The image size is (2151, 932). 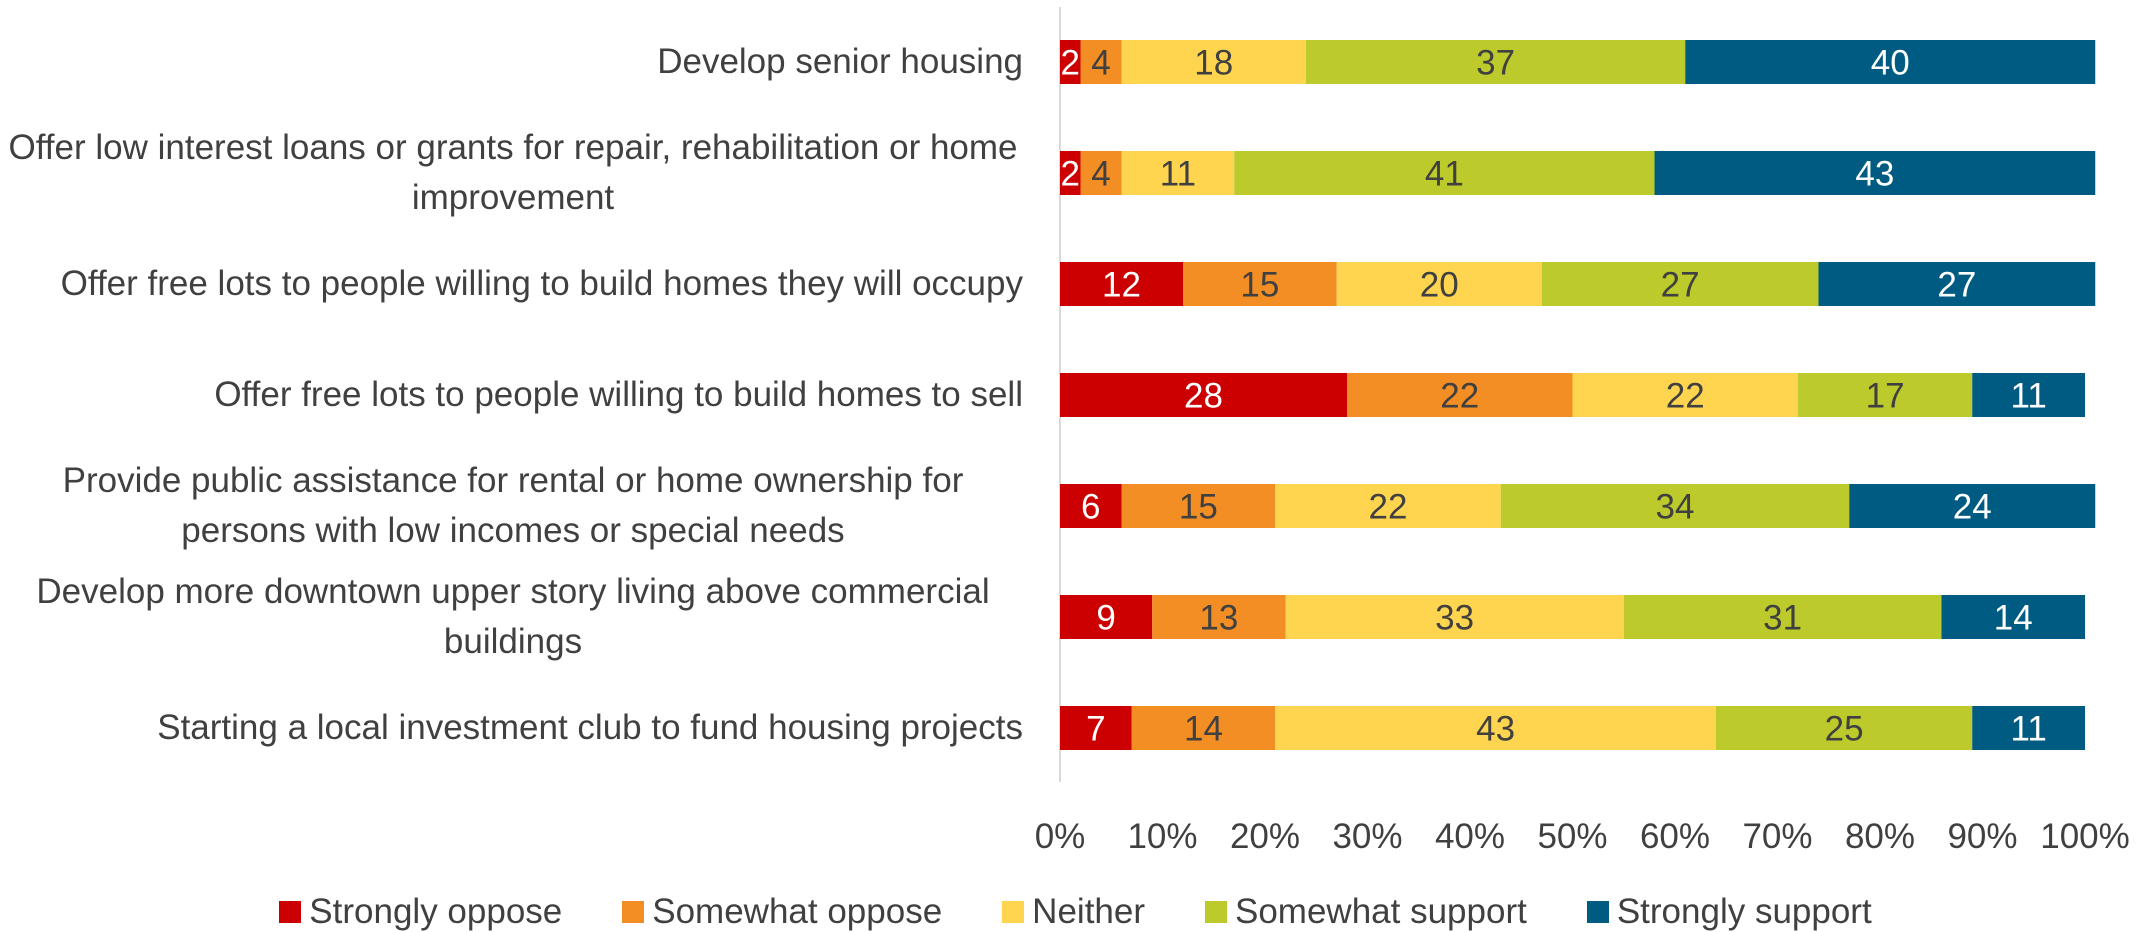 I want to click on data-label: 13, so click(x=1218, y=618).